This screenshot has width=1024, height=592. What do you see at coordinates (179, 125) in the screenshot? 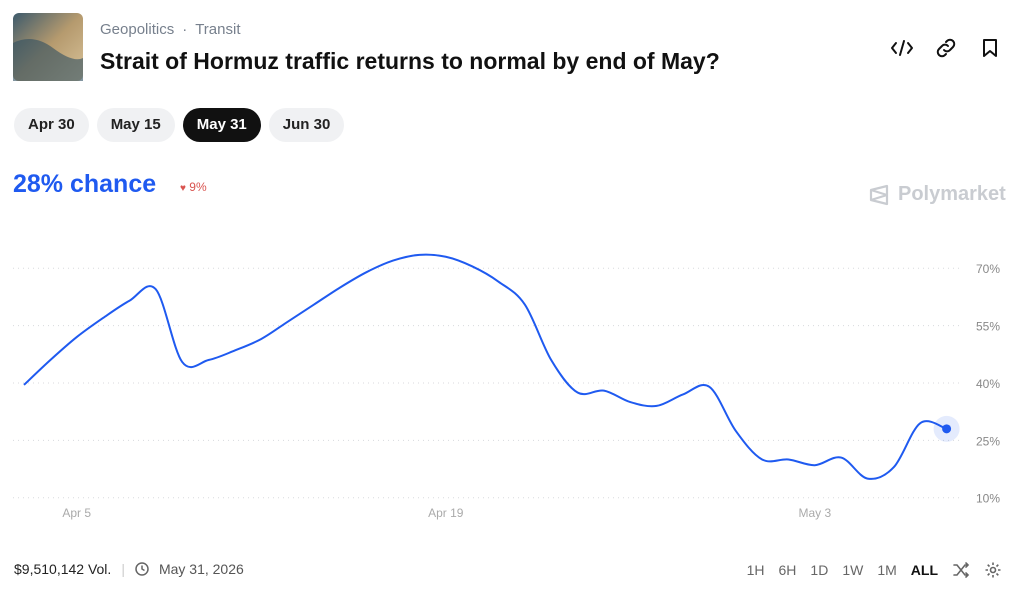
I see `date-tabs: Apr 30 May 15 May 31 Jun 30` at bounding box center [179, 125].